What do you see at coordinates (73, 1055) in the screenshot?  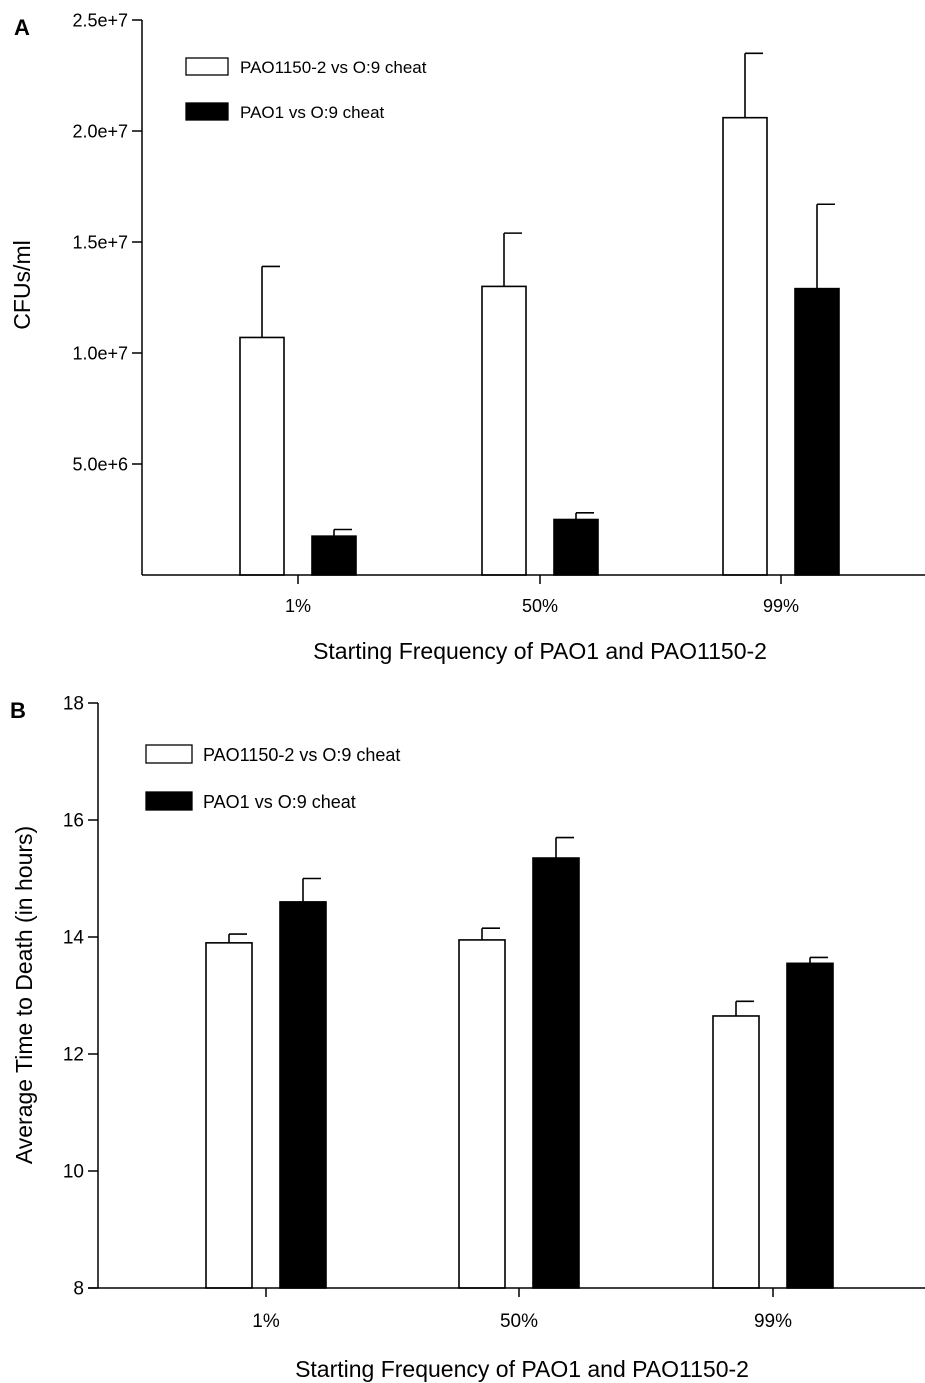 I see `y-tick-label: 12` at bounding box center [73, 1055].